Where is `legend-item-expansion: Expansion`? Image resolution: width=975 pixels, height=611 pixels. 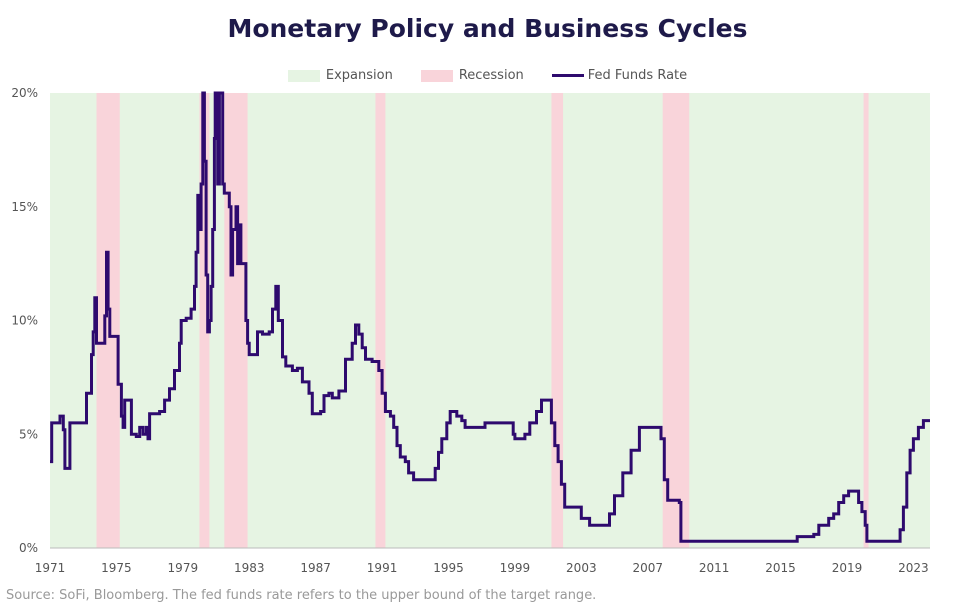 legend-item-expansion: Expansion is located at coordinates (340, 75).